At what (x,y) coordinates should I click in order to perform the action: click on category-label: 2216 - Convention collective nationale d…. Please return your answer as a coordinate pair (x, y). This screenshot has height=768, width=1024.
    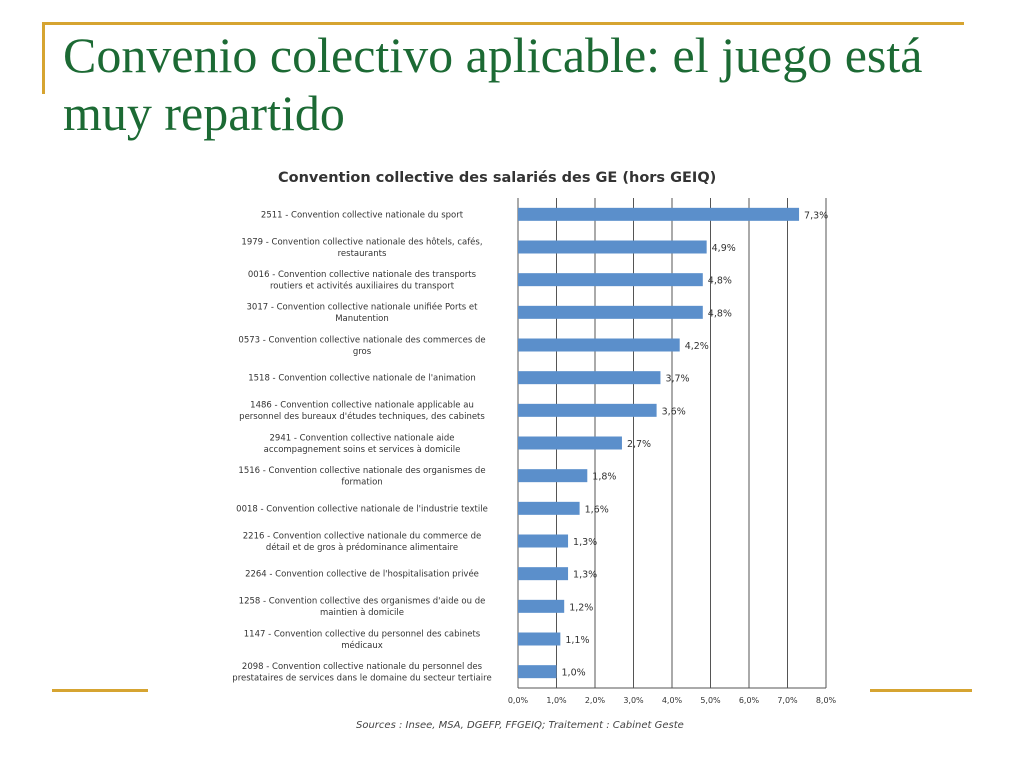
    Looking at the image, I should click on (362, 542).